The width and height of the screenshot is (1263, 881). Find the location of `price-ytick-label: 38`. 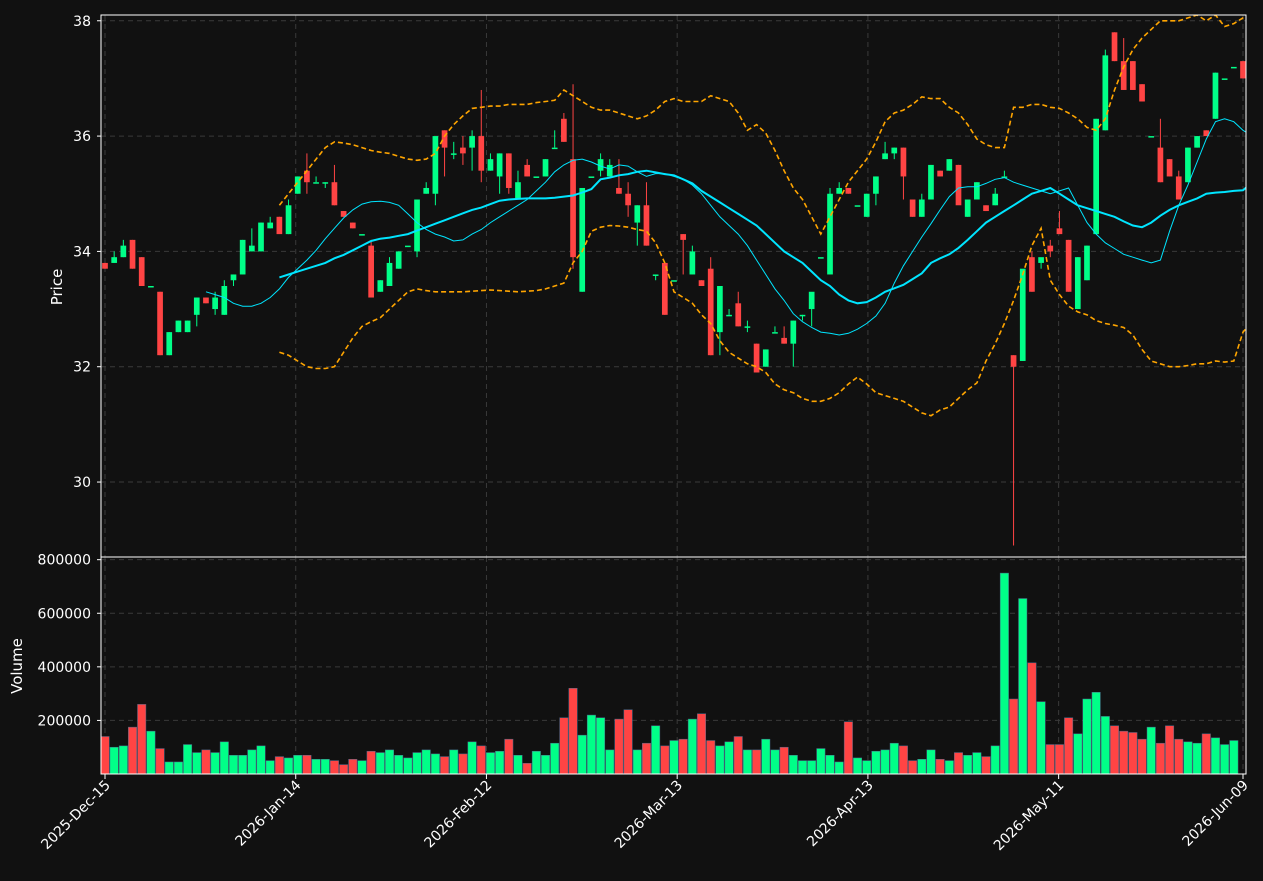

price-ytick-label: 38 is located at coordinates (82, 22).